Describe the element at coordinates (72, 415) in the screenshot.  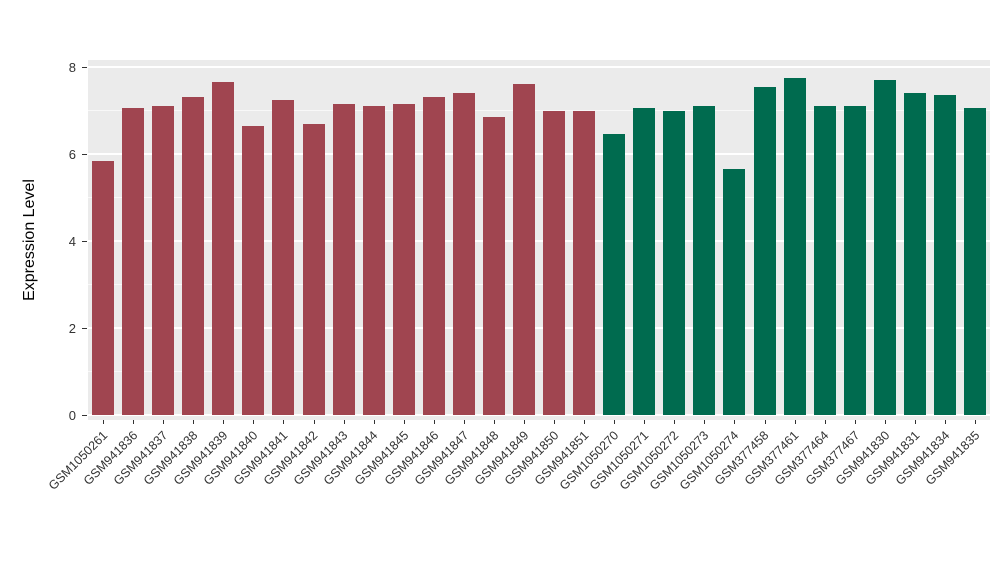
I see `y-tick-label: 0` at that location.